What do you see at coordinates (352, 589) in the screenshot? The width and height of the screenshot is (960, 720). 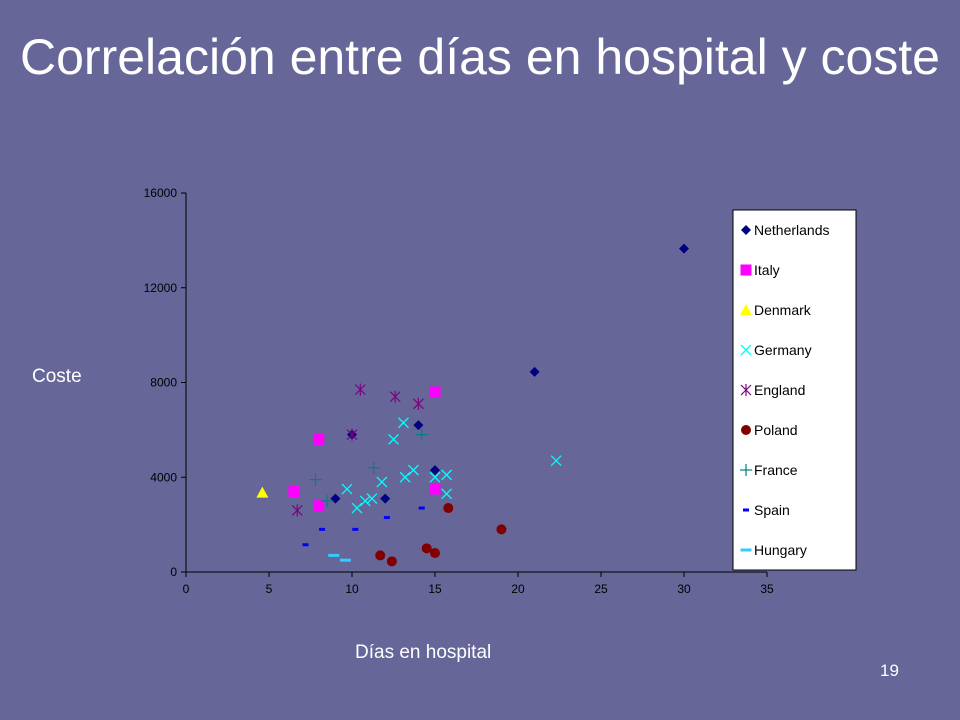 I see `x-tick-label: 10` at bounding box center [352, 589].